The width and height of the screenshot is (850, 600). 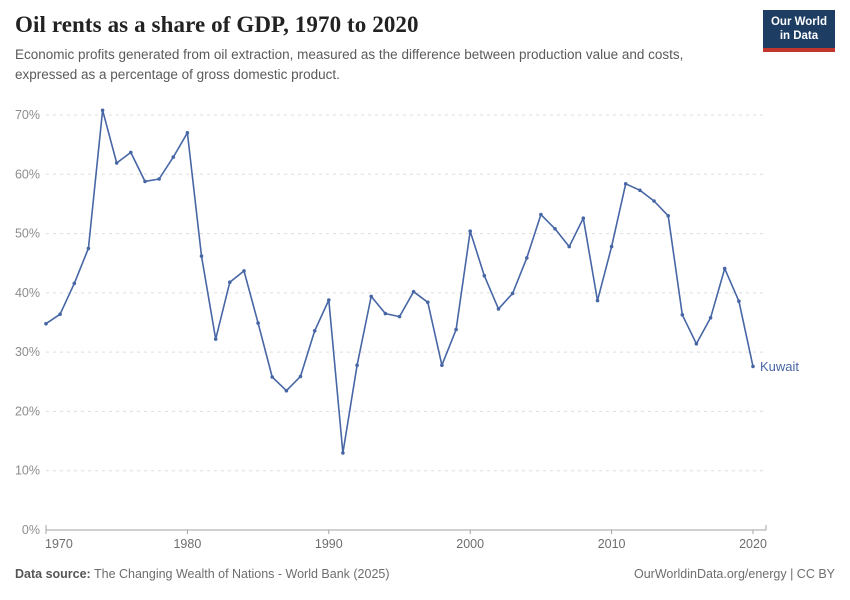 I want to click on data-source-label: Data source:, so click(x=53, y=574).